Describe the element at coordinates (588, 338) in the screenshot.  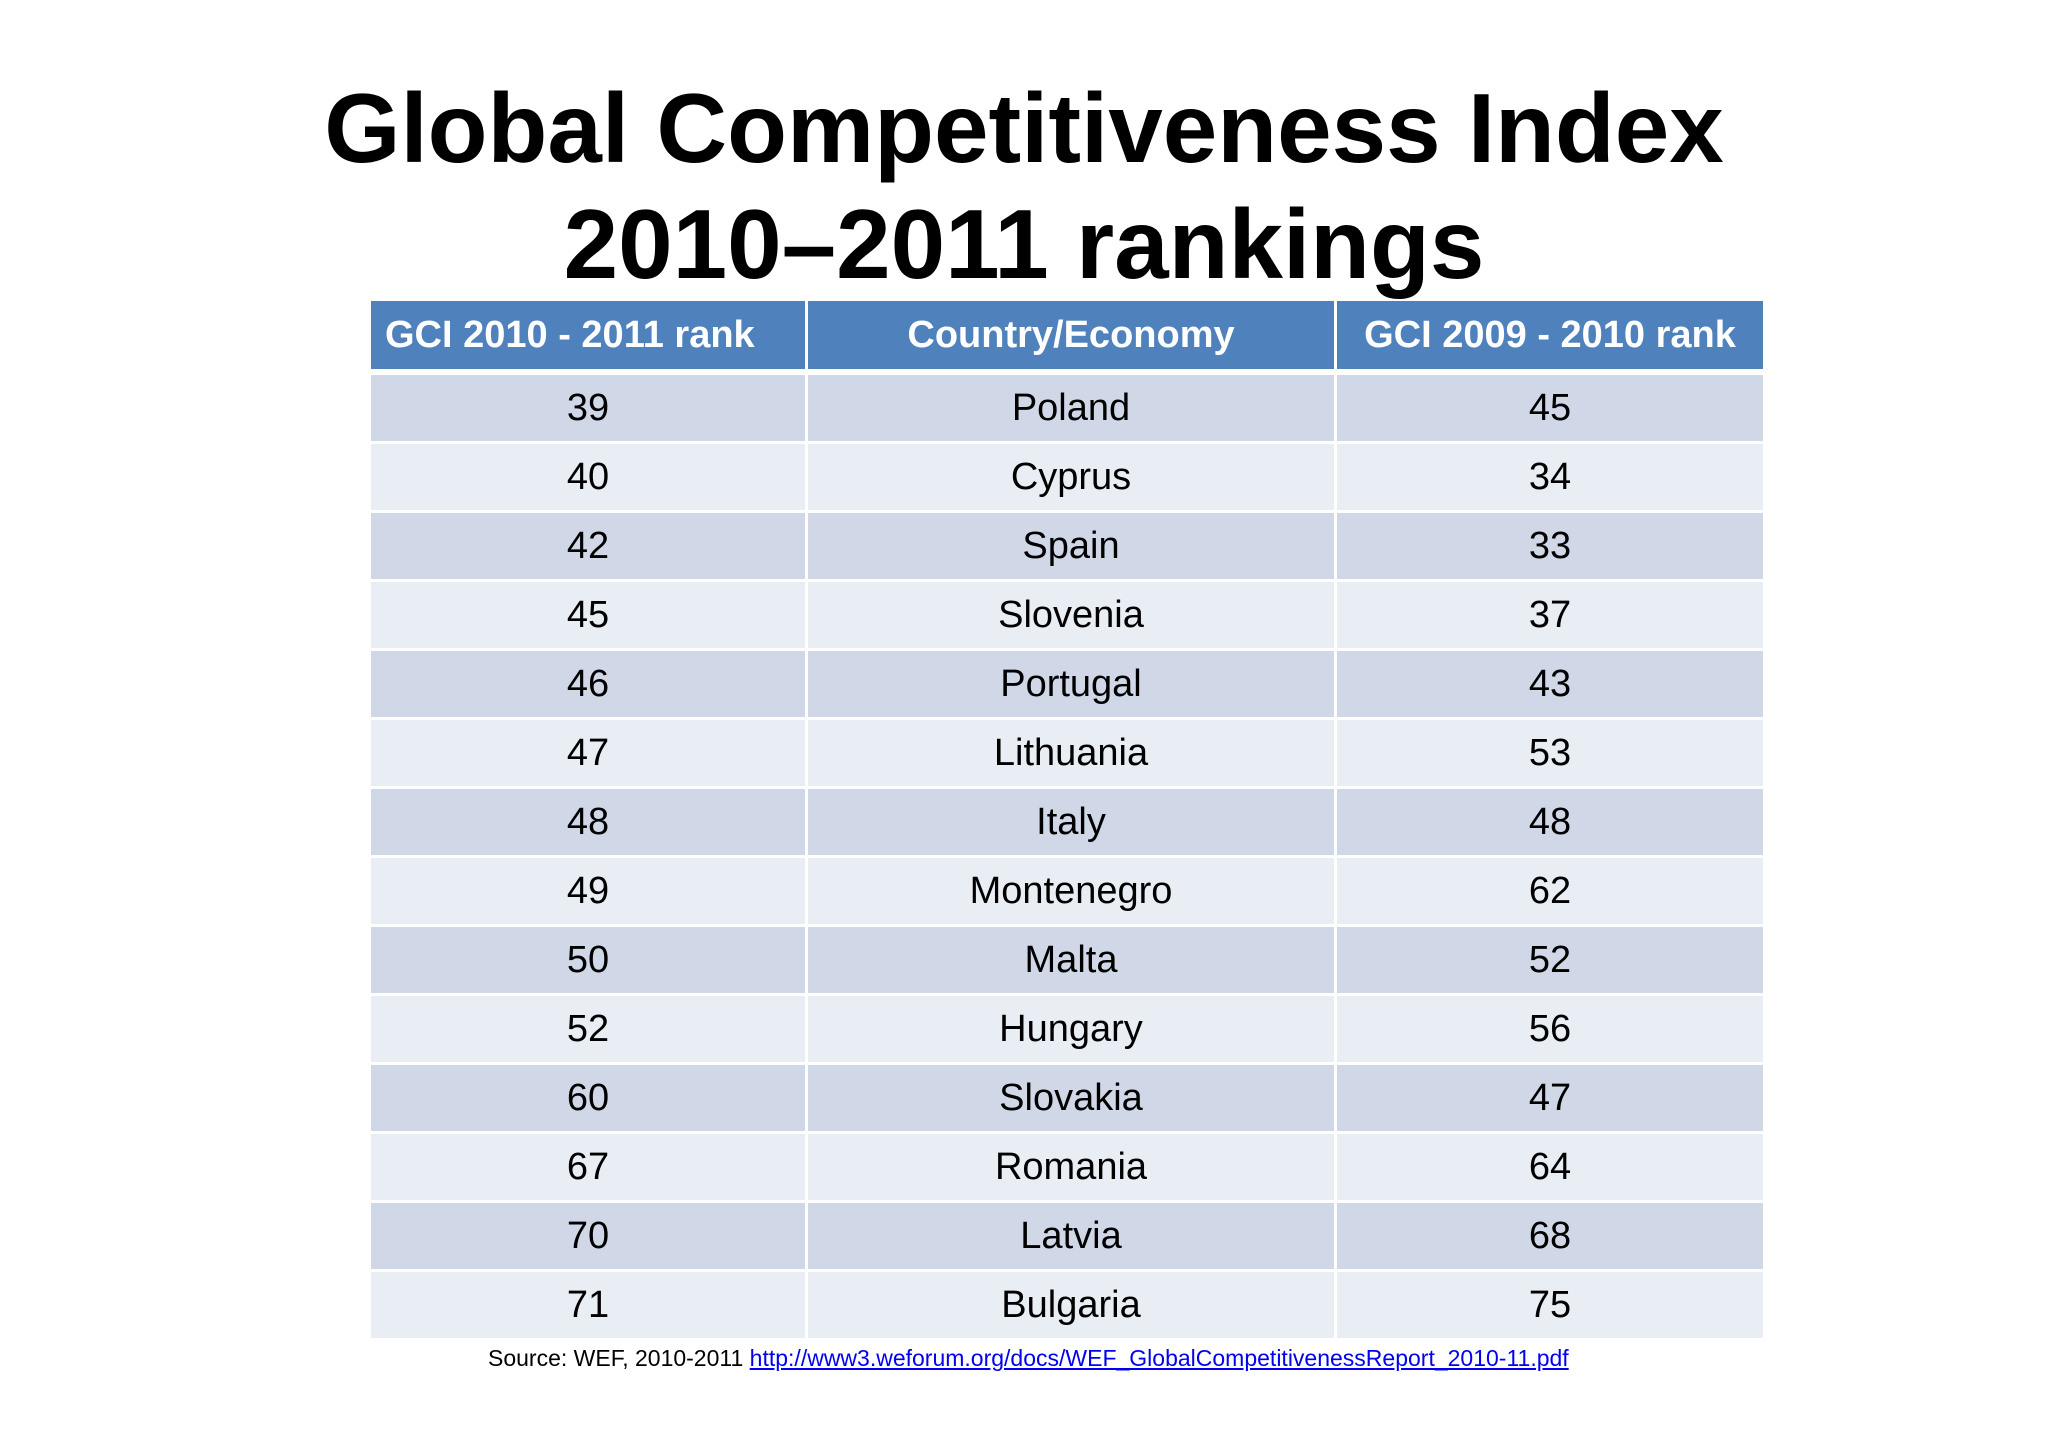
I see `header-gci-2010-2011-rank: GCI 2010 - 2011 rank` at that location.